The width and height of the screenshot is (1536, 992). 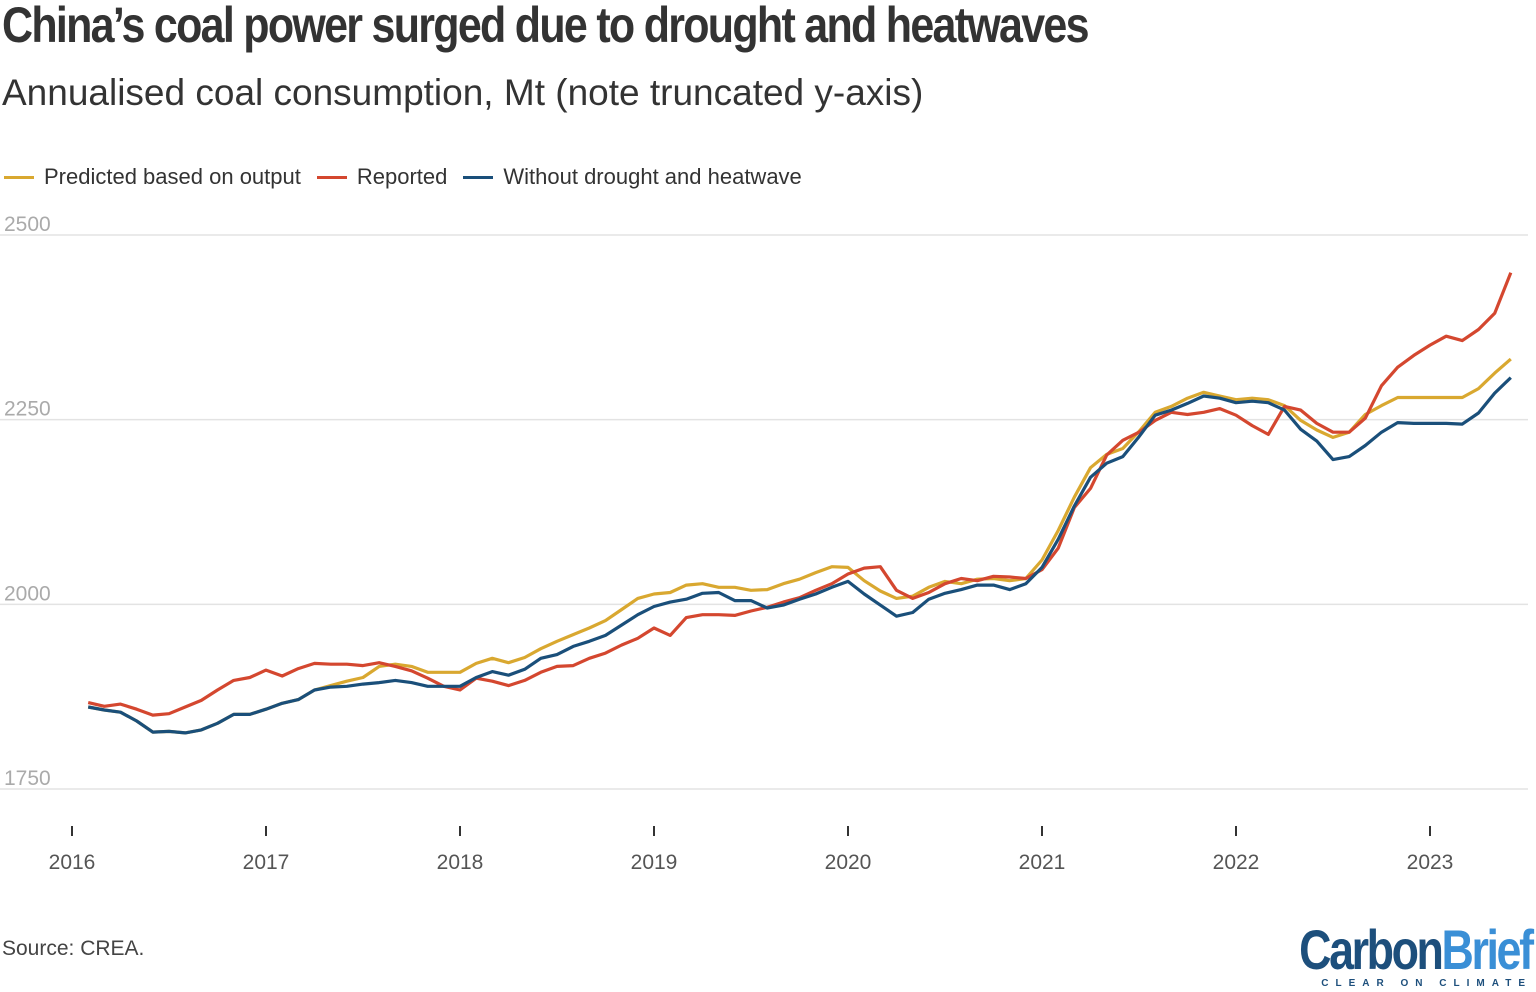 I want to click on source-note: Source: CREA., so click(x=73, y=948).